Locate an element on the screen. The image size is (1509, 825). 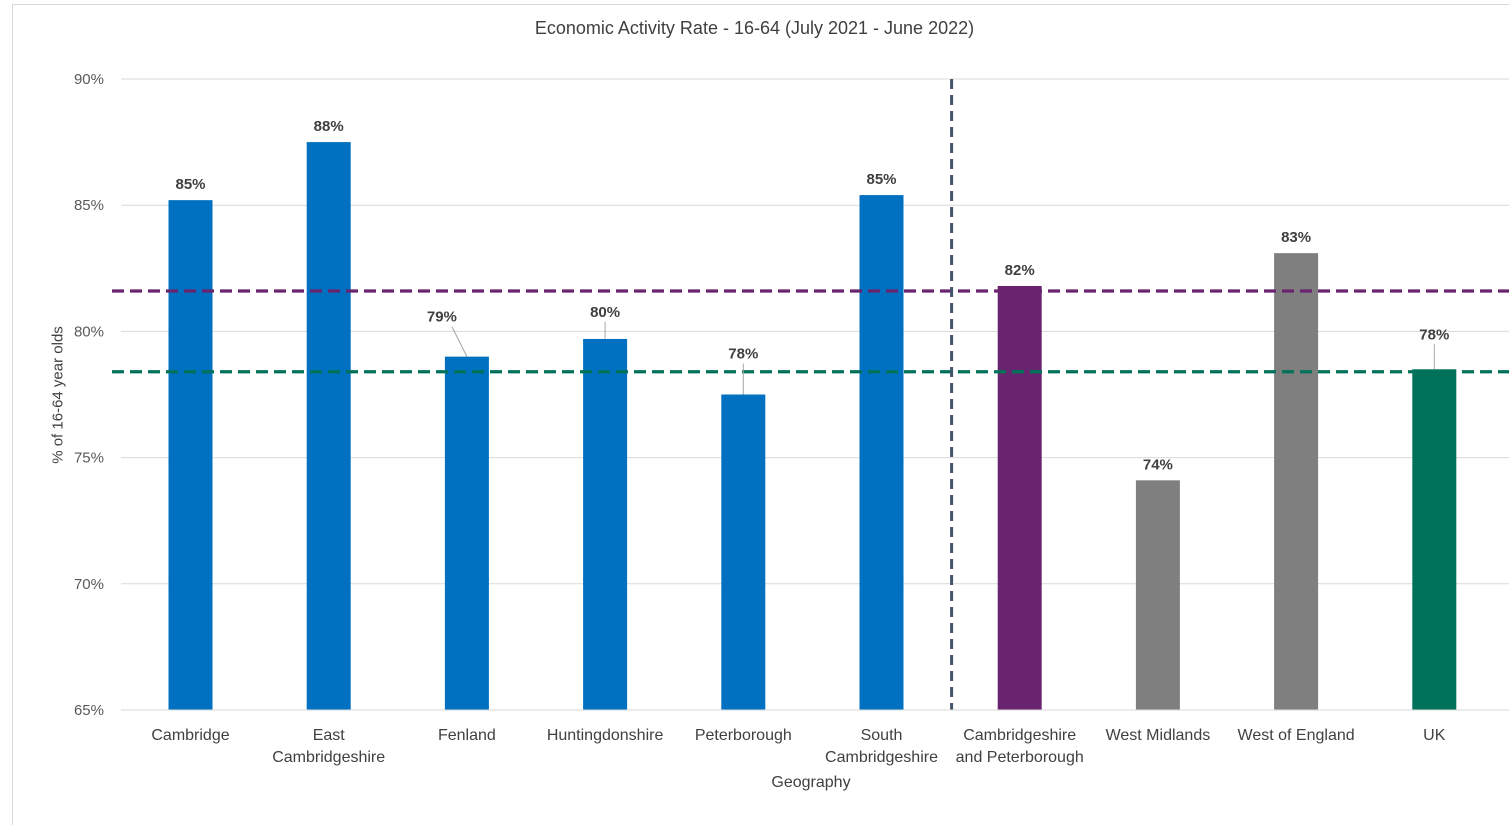
x-tick-label: East is located at coordinates (329, 735).